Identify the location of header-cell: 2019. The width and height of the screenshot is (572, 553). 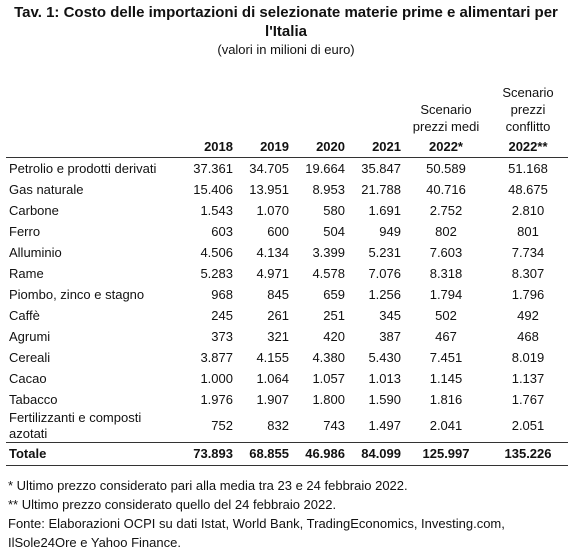
(264, 121).